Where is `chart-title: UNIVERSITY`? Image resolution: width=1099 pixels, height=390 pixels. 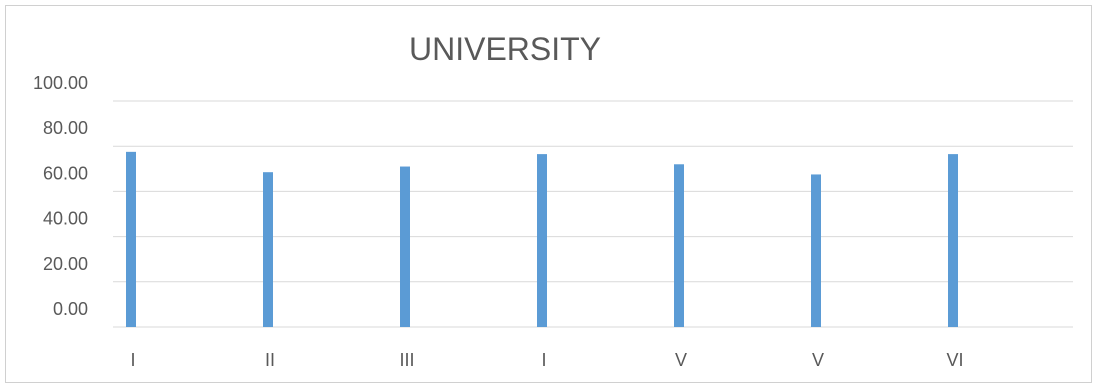 chart-title: UNIVERSITY is located at coordinates (505, 49).